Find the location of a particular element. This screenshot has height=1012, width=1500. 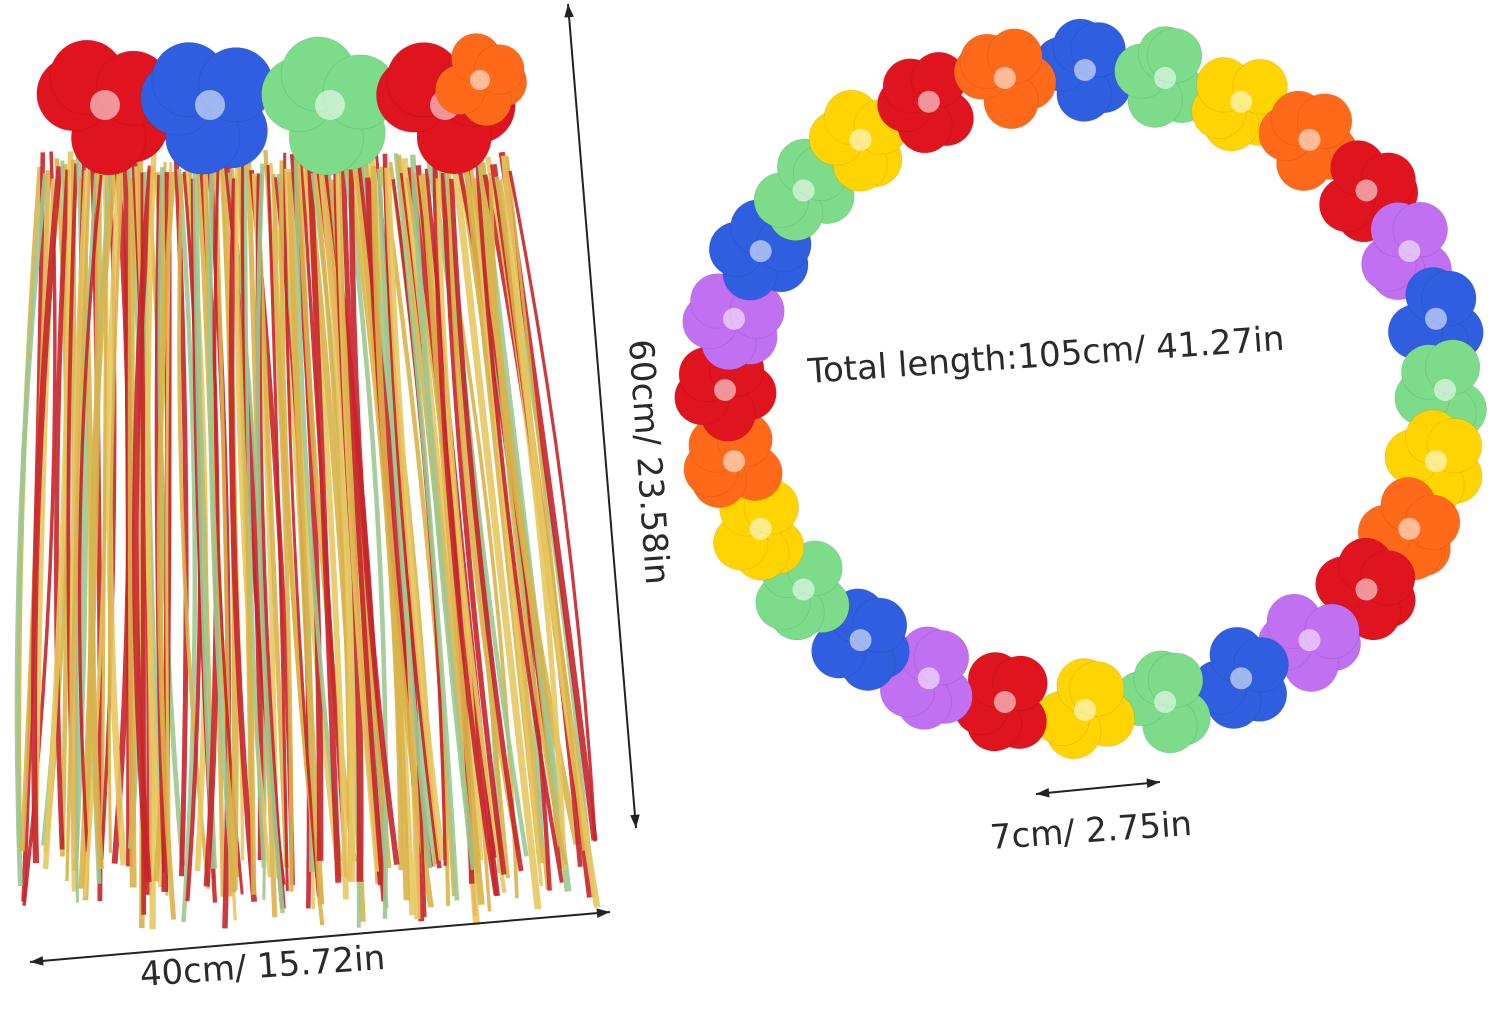

skirt-height-arrow is located at coordinates (602, 416).